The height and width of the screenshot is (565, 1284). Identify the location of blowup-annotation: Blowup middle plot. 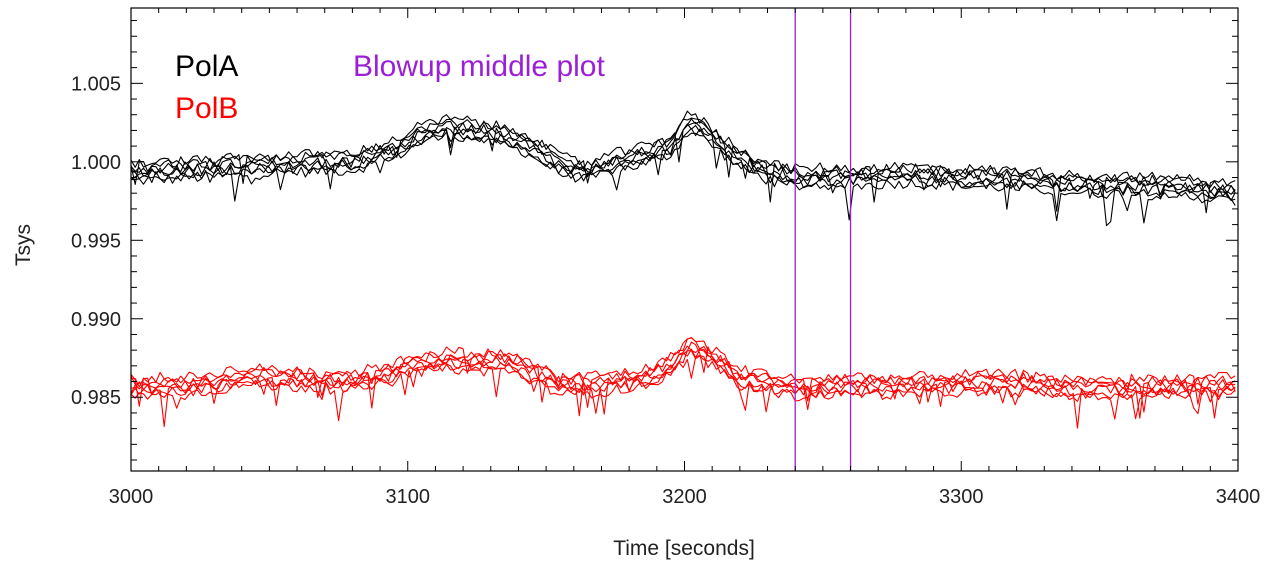
(479, 66).